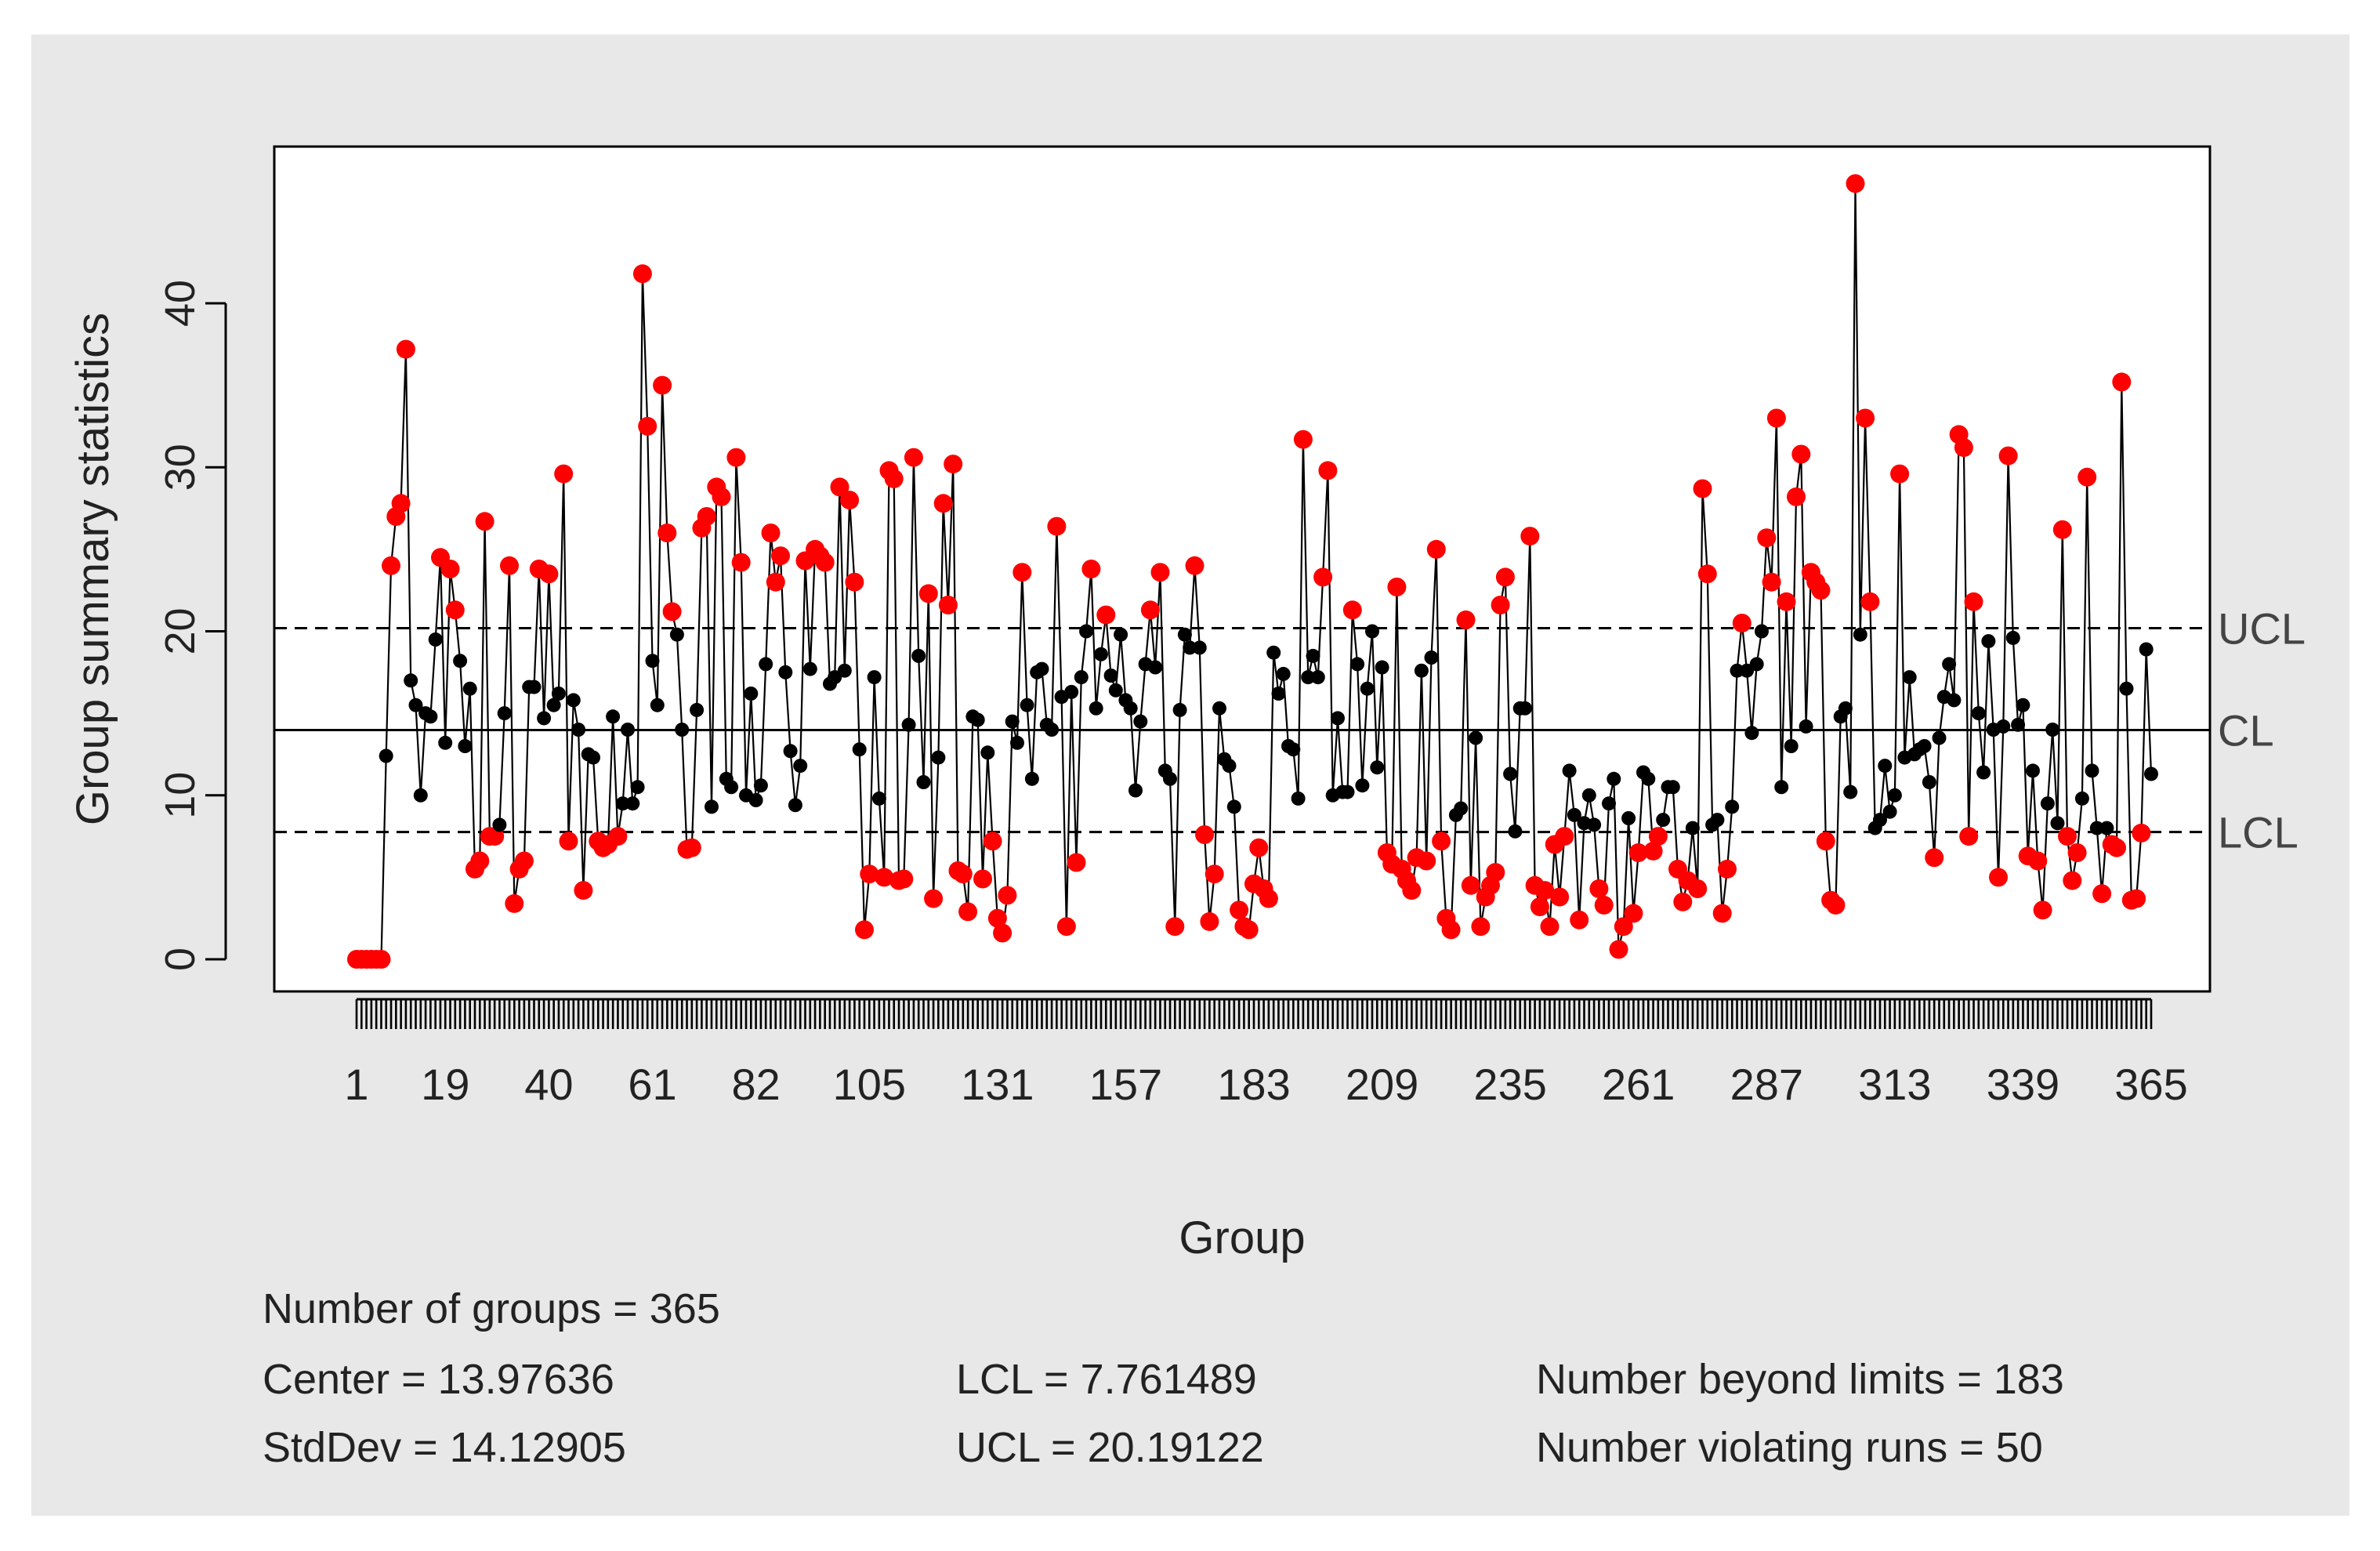 The width and height of the screenshot is (2380, 1551). Describe the element at coordinates (356, 1084) in the screenshot. I see `x-tick-label: 1` at that location.